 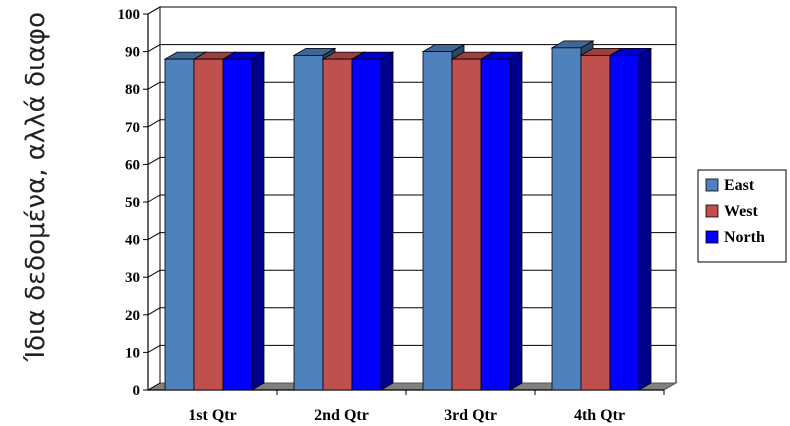 What do you see at coordinates (132, 165) in the screenshot?
I see `y-tick-label: 60` at bounding box center [132, 165].